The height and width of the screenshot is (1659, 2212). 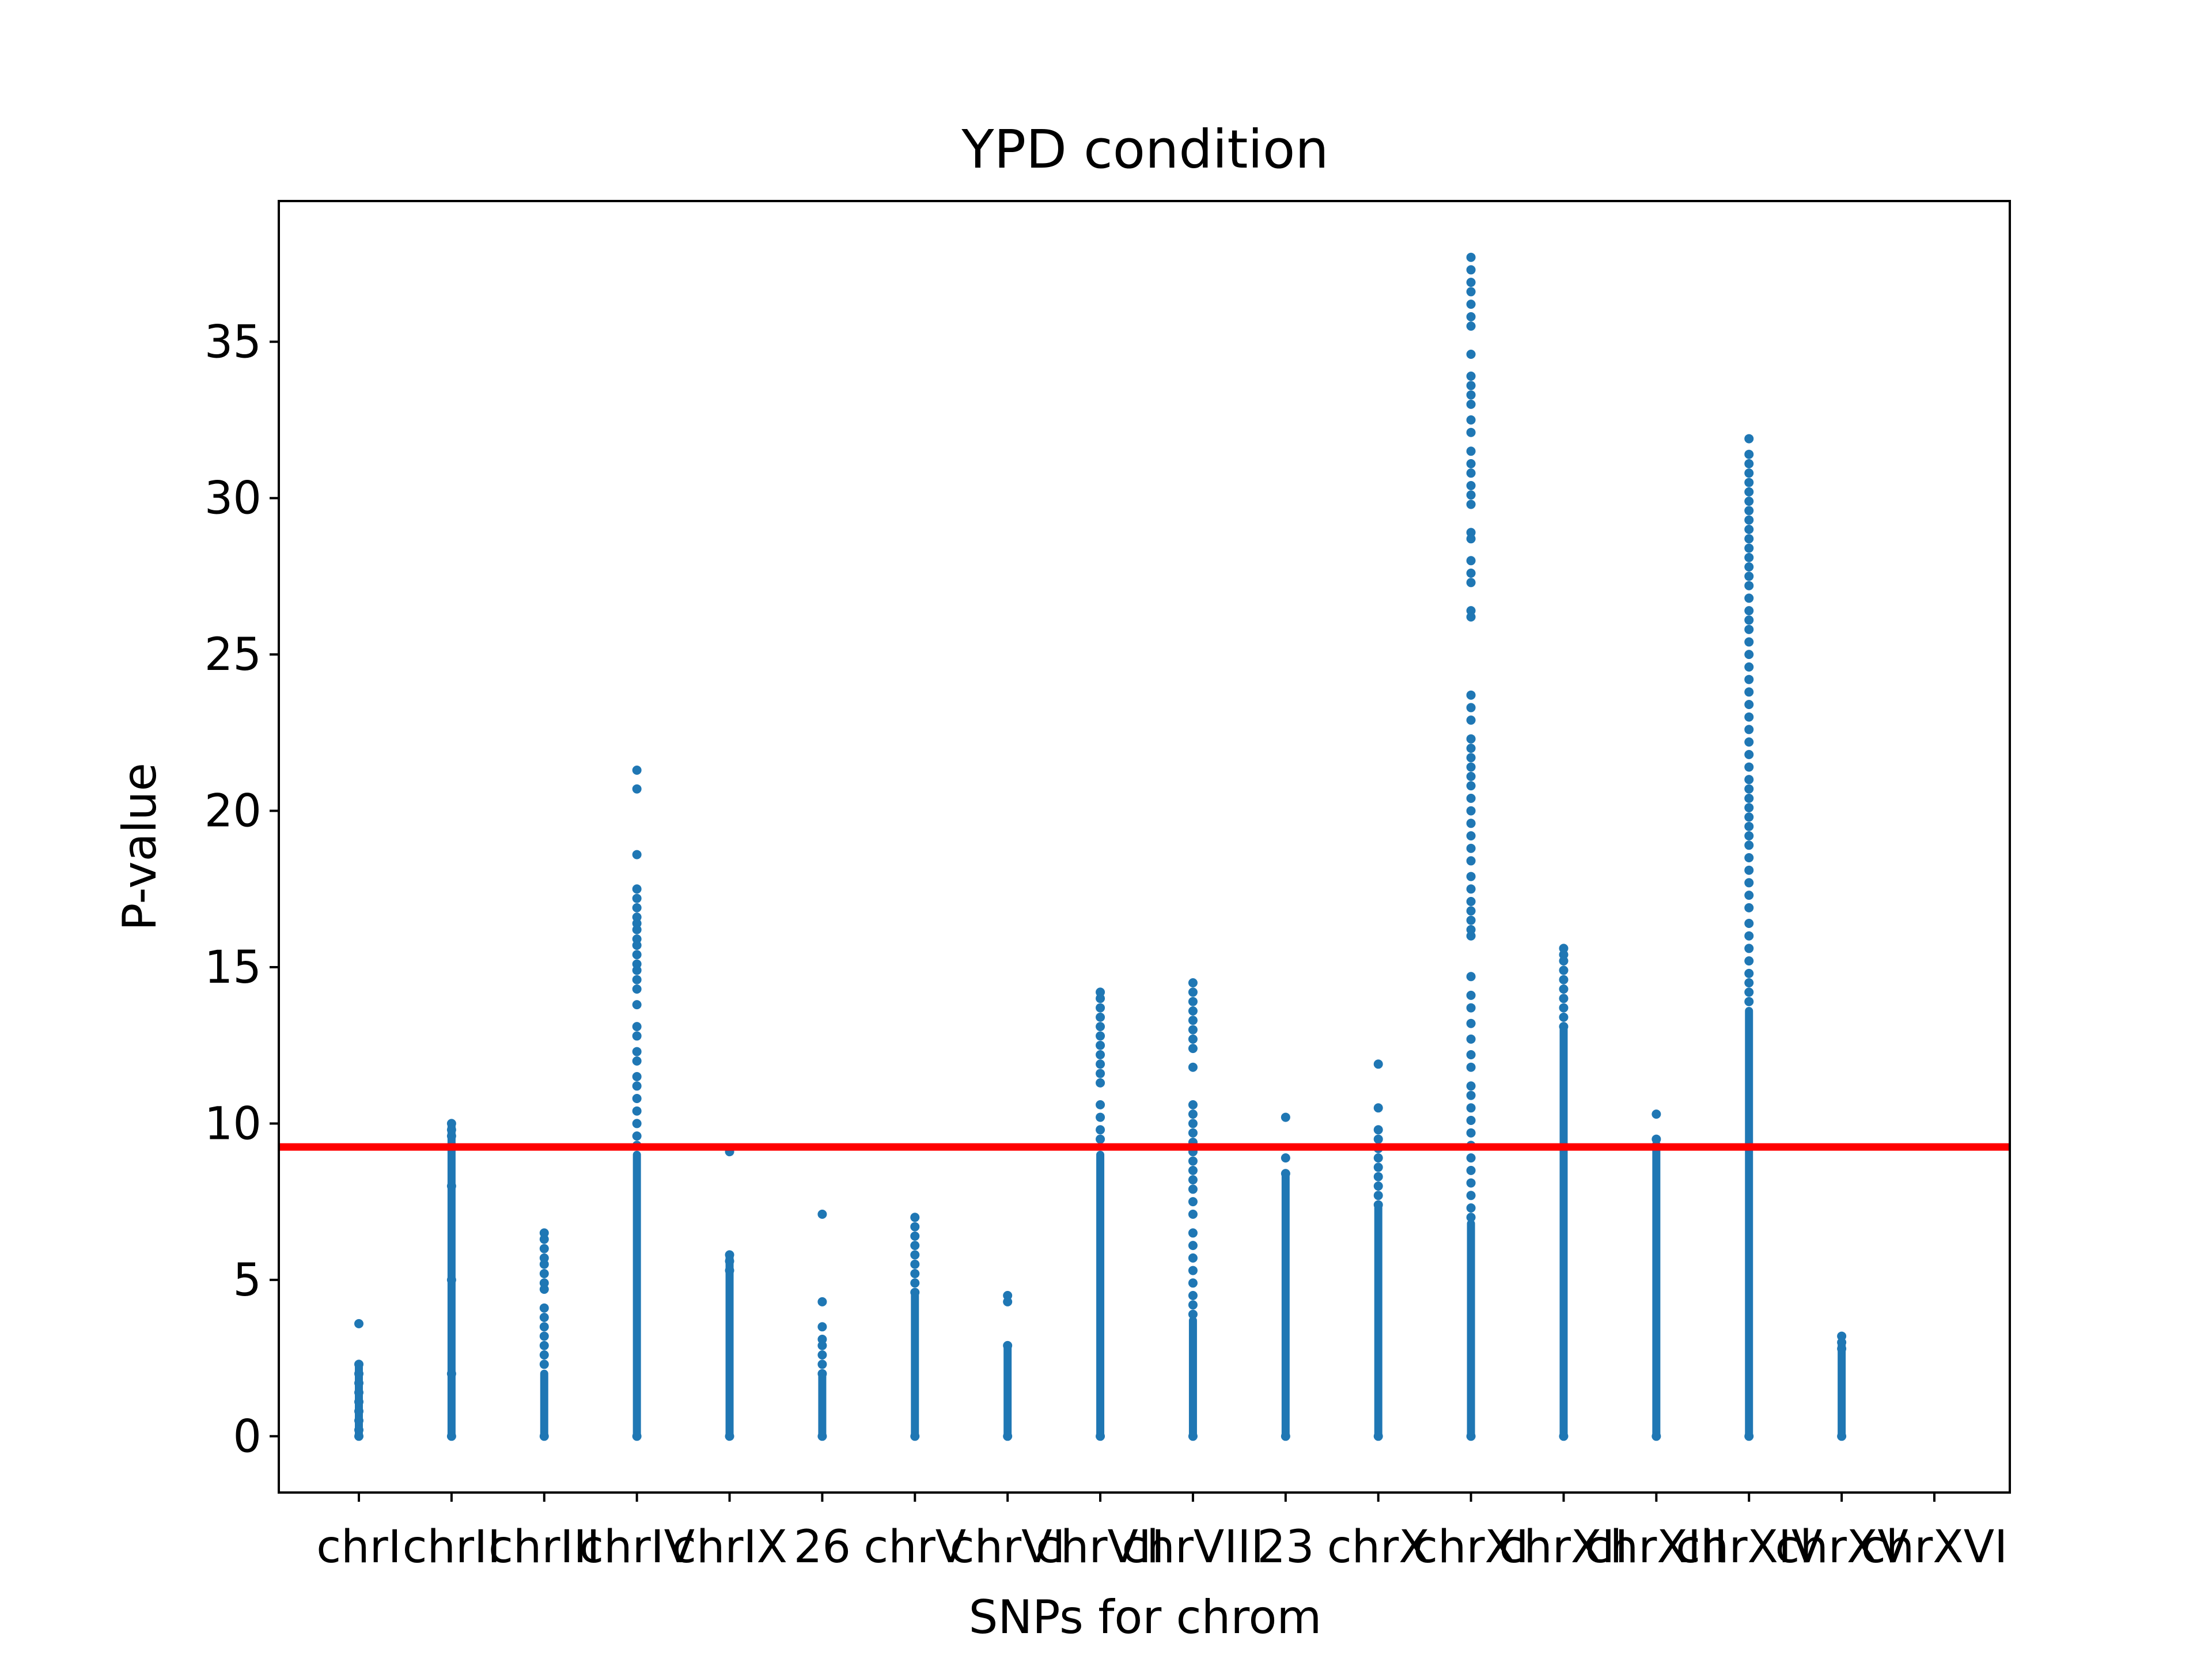 I want to click on x-tick-label: chrI, so click(x=358, y=1547).